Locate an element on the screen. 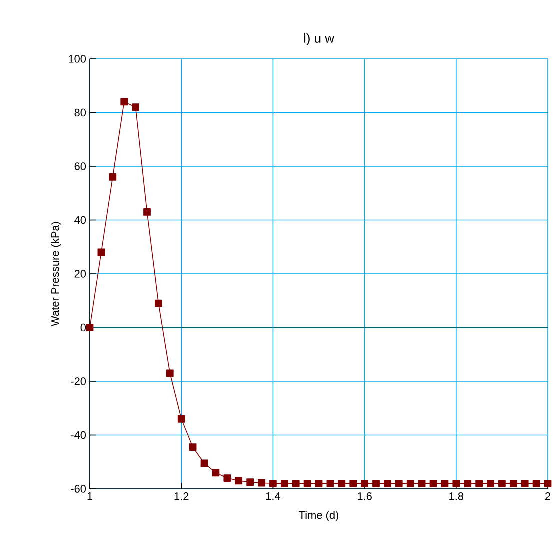  y-tick-label: -60 is located at coordinates (78, 489).